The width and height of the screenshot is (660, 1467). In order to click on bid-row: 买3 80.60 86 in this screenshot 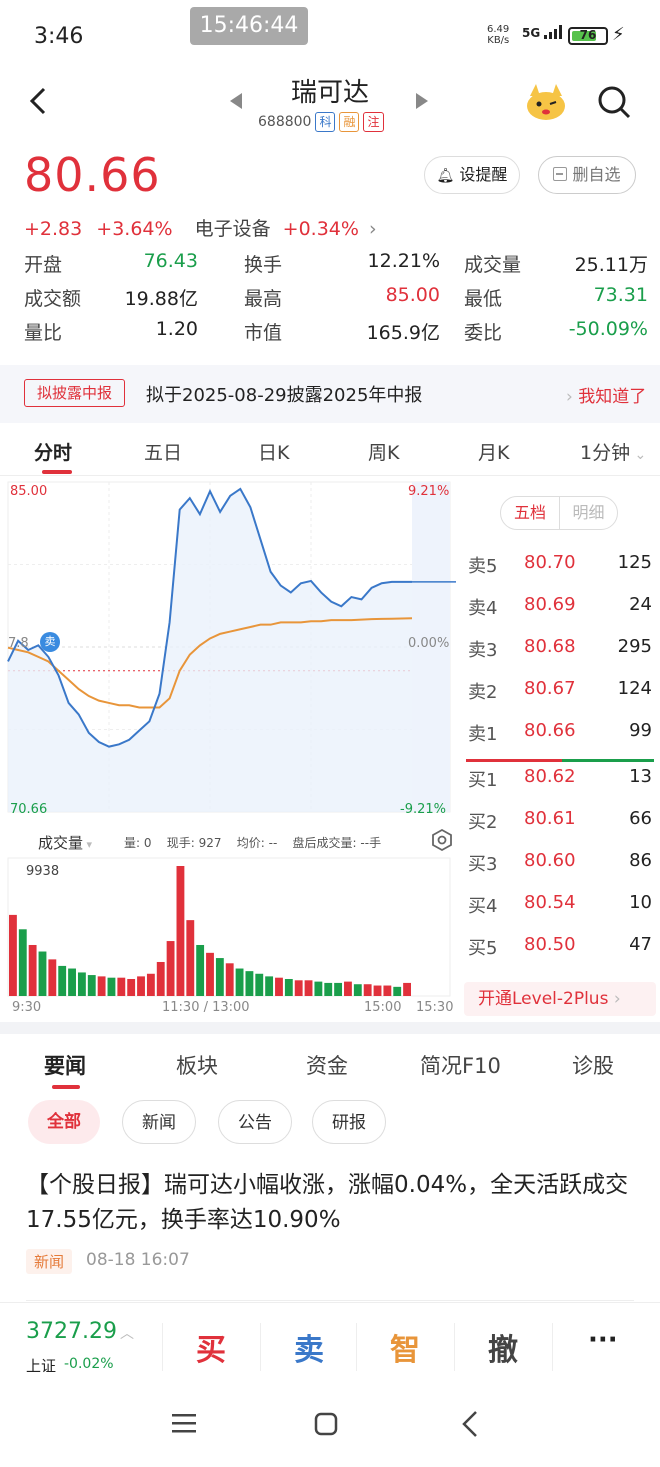, I will do `click(560, 865)`.